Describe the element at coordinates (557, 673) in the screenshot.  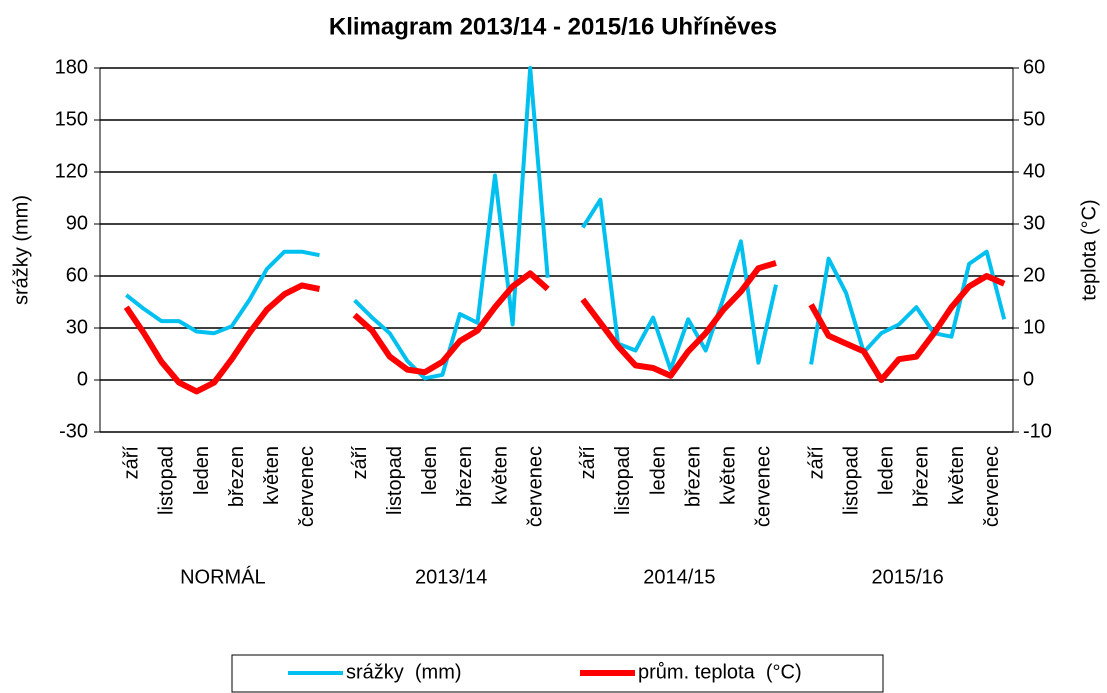
I see `legend-box` at that location.